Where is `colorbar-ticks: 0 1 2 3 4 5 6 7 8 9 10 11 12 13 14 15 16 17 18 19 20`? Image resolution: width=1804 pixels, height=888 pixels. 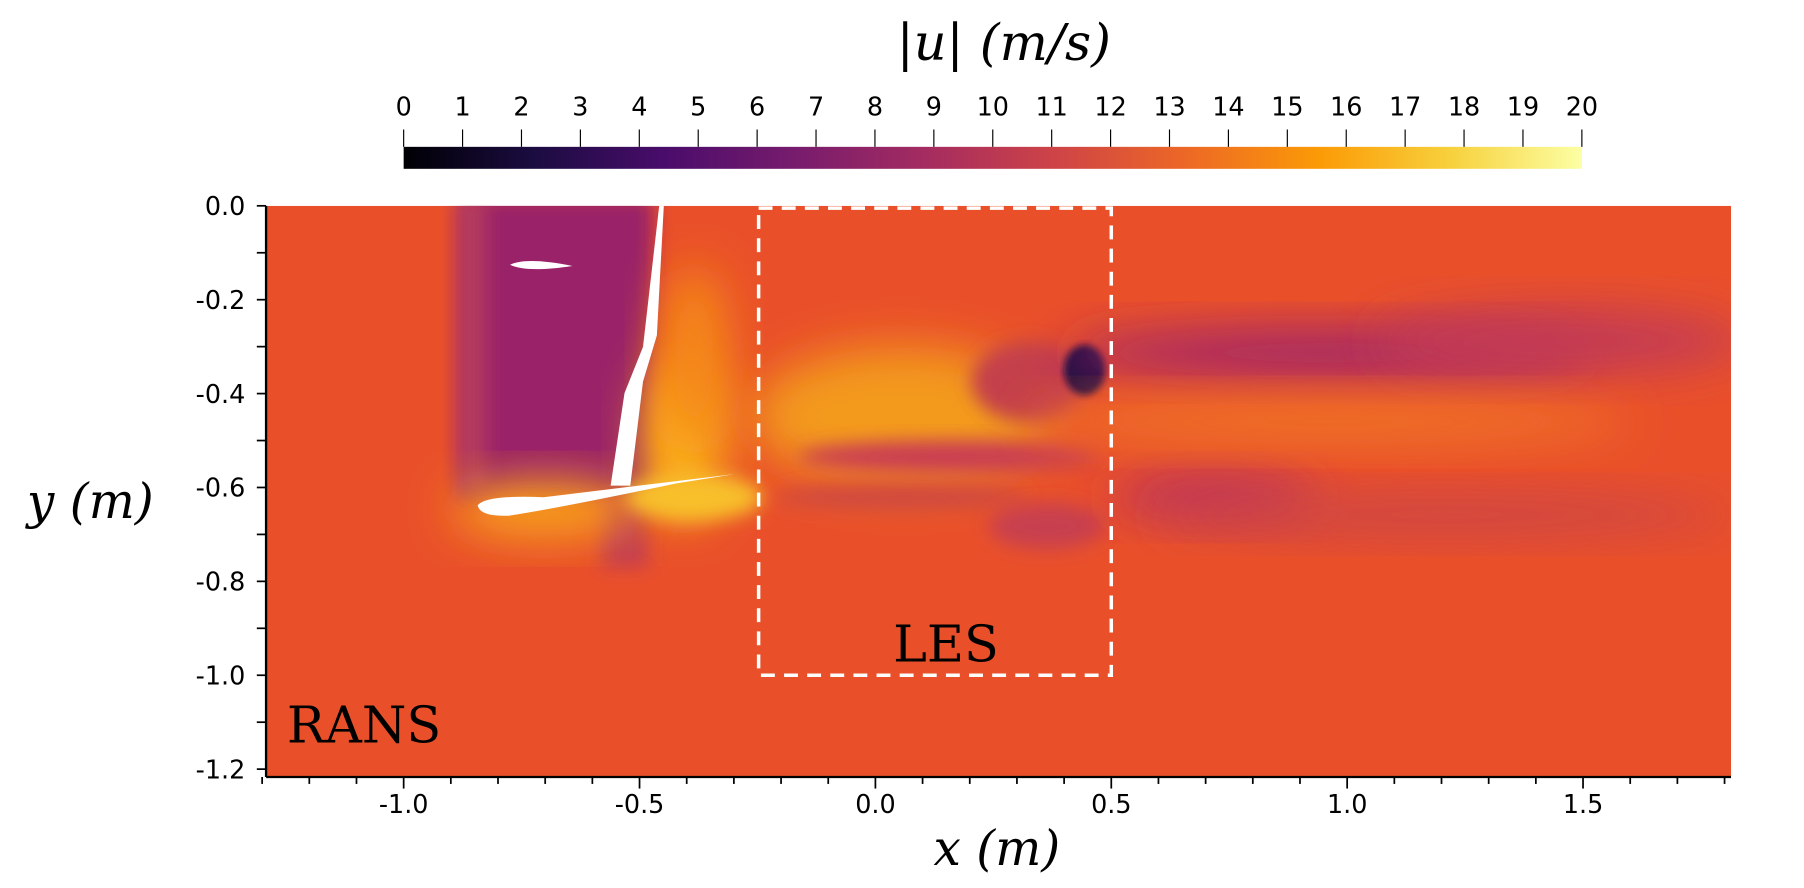
colorbar-ticks: 0 1 2 3 4 5 6 7 8 9 10 11 12 13 14 15 16 17 18 19 20 is located at coordinates (997, 119).